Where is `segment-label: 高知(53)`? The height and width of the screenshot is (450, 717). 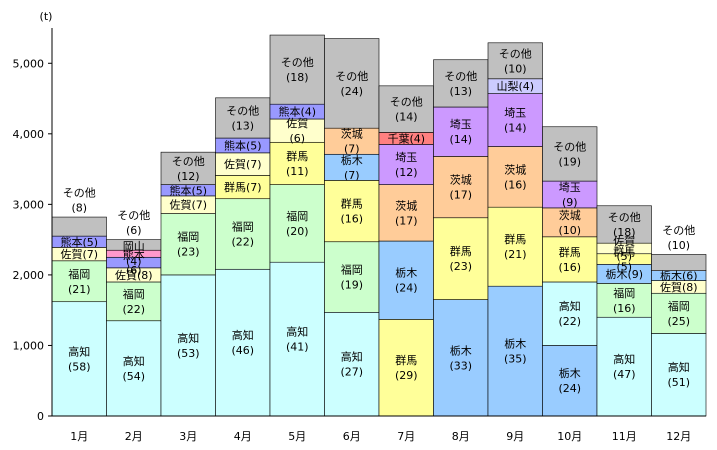
segment-label: 高知(53) is located at coordinates (188, 345).